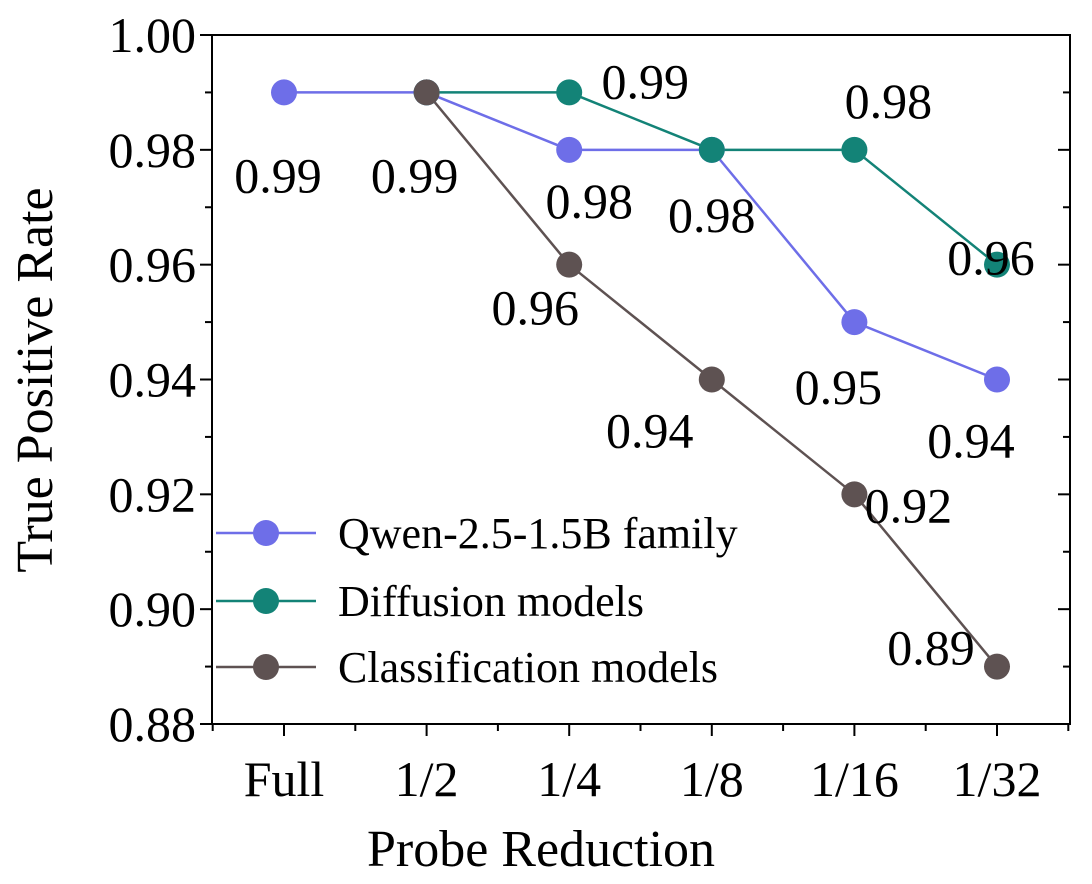  I want to click on y-tick-label: 1.00, so click(153, 35).